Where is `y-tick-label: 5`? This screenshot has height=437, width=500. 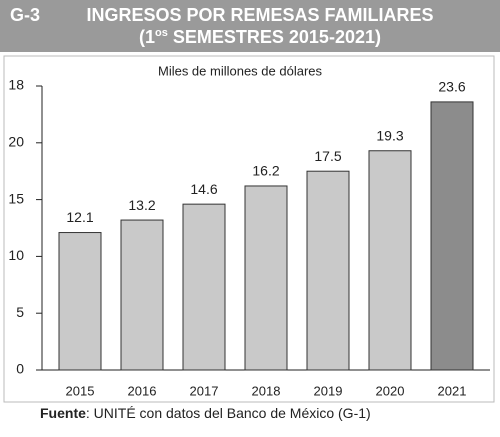
y-tick-label: 5 is located at coordinates (20, 312).